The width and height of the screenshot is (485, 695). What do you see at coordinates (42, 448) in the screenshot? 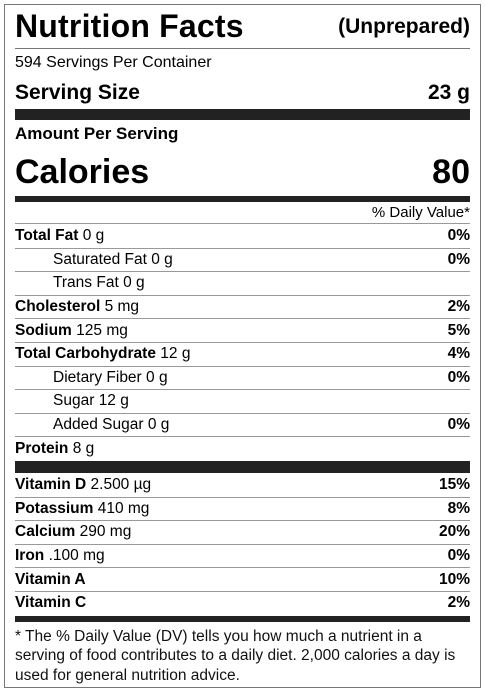
I see `nutrient-name: Protein` at bounding box center [42, 448].